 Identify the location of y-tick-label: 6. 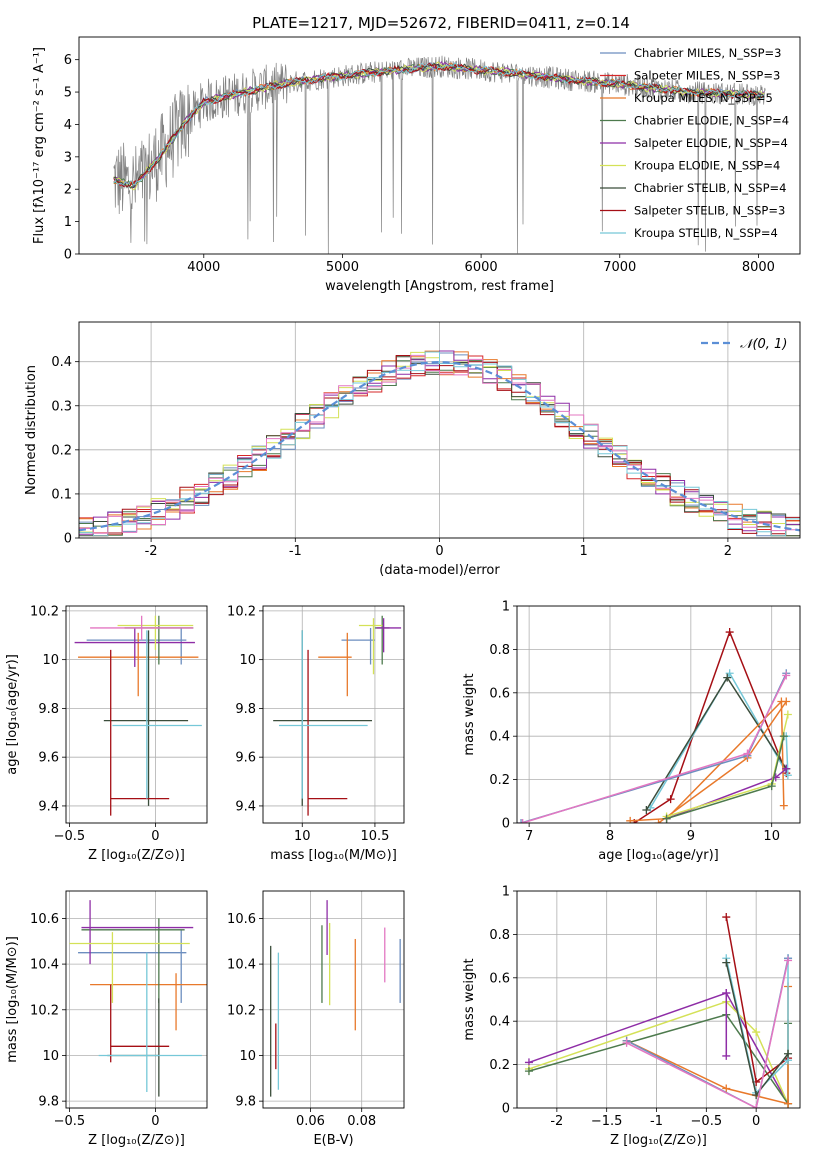
(68, 60).